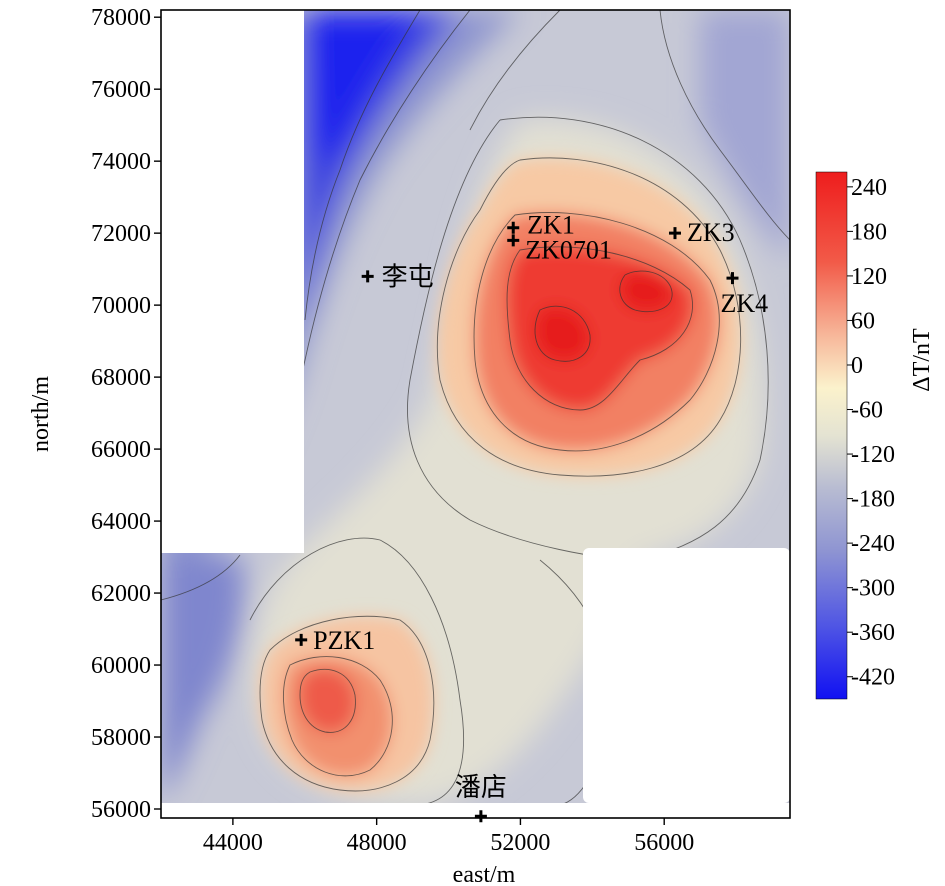 The width and height of the screenshot is (945, 886). Describe the element at coordinates (121, 810) in the screenshot. I see `y-tick-label: 56000` at that location.